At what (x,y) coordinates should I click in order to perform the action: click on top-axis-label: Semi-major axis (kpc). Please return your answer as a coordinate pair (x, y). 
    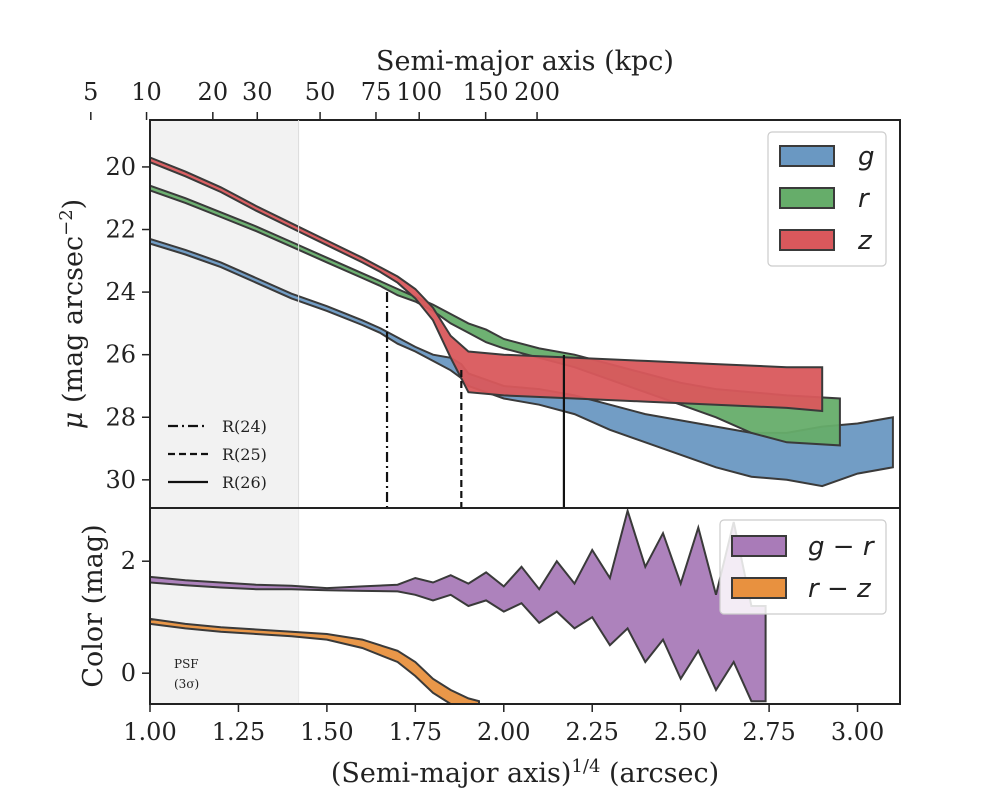
    Looking at the image, I should click on (525, 61).